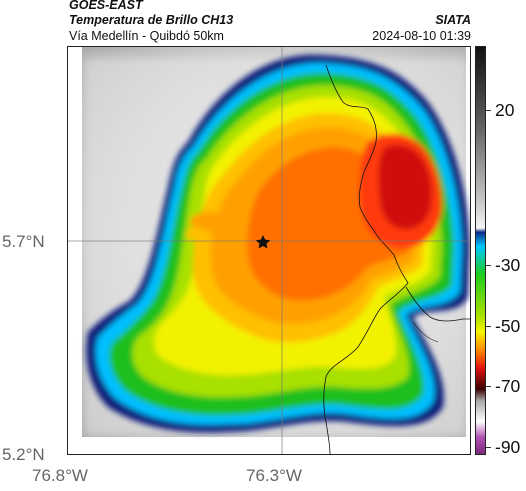 Image resolution: width=526 pixels, height=491 pixels. What do you see at coordinates (151, 20) in the screenshot?
I see `product-title: Temperatura de Brillo CH13` at bounding box center [151, 20].